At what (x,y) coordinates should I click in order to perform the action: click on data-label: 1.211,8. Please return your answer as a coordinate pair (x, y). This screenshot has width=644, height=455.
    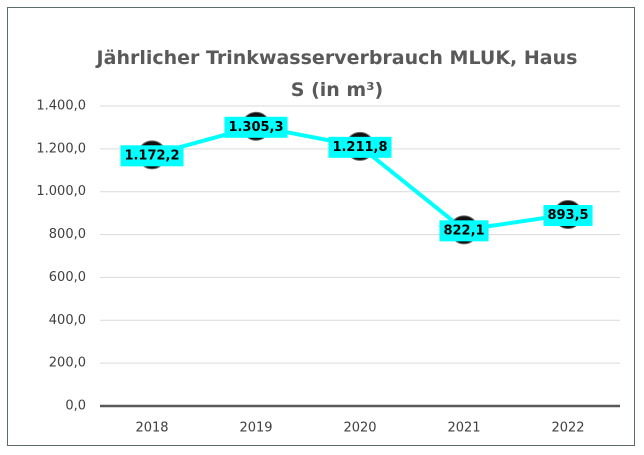
    Looking at the image, I should click on (359, 147).